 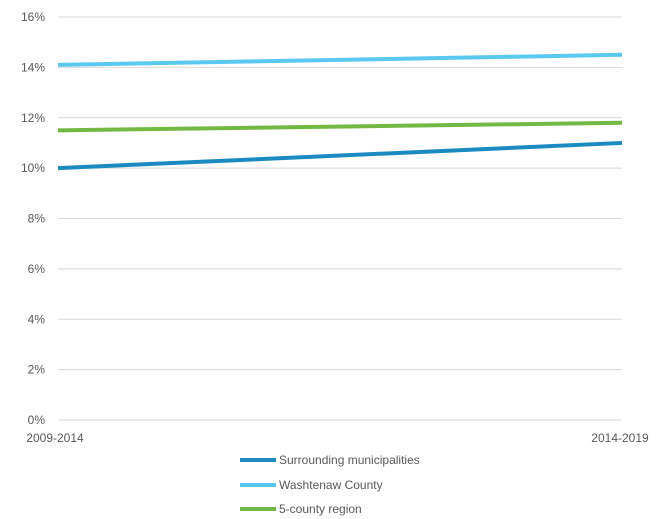 What do you see at coordinates (33, 168) in the screenshot?
I see `y-tick-label: 10%` at bounding box center [33, 168].